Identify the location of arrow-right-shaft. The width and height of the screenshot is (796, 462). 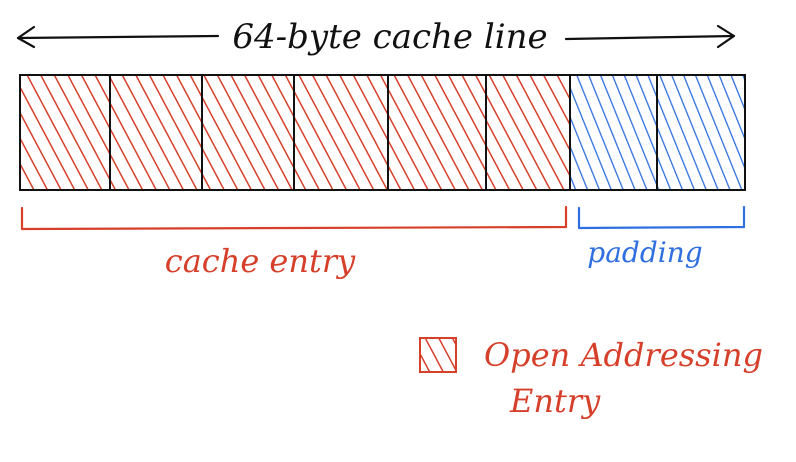
(650, 37).